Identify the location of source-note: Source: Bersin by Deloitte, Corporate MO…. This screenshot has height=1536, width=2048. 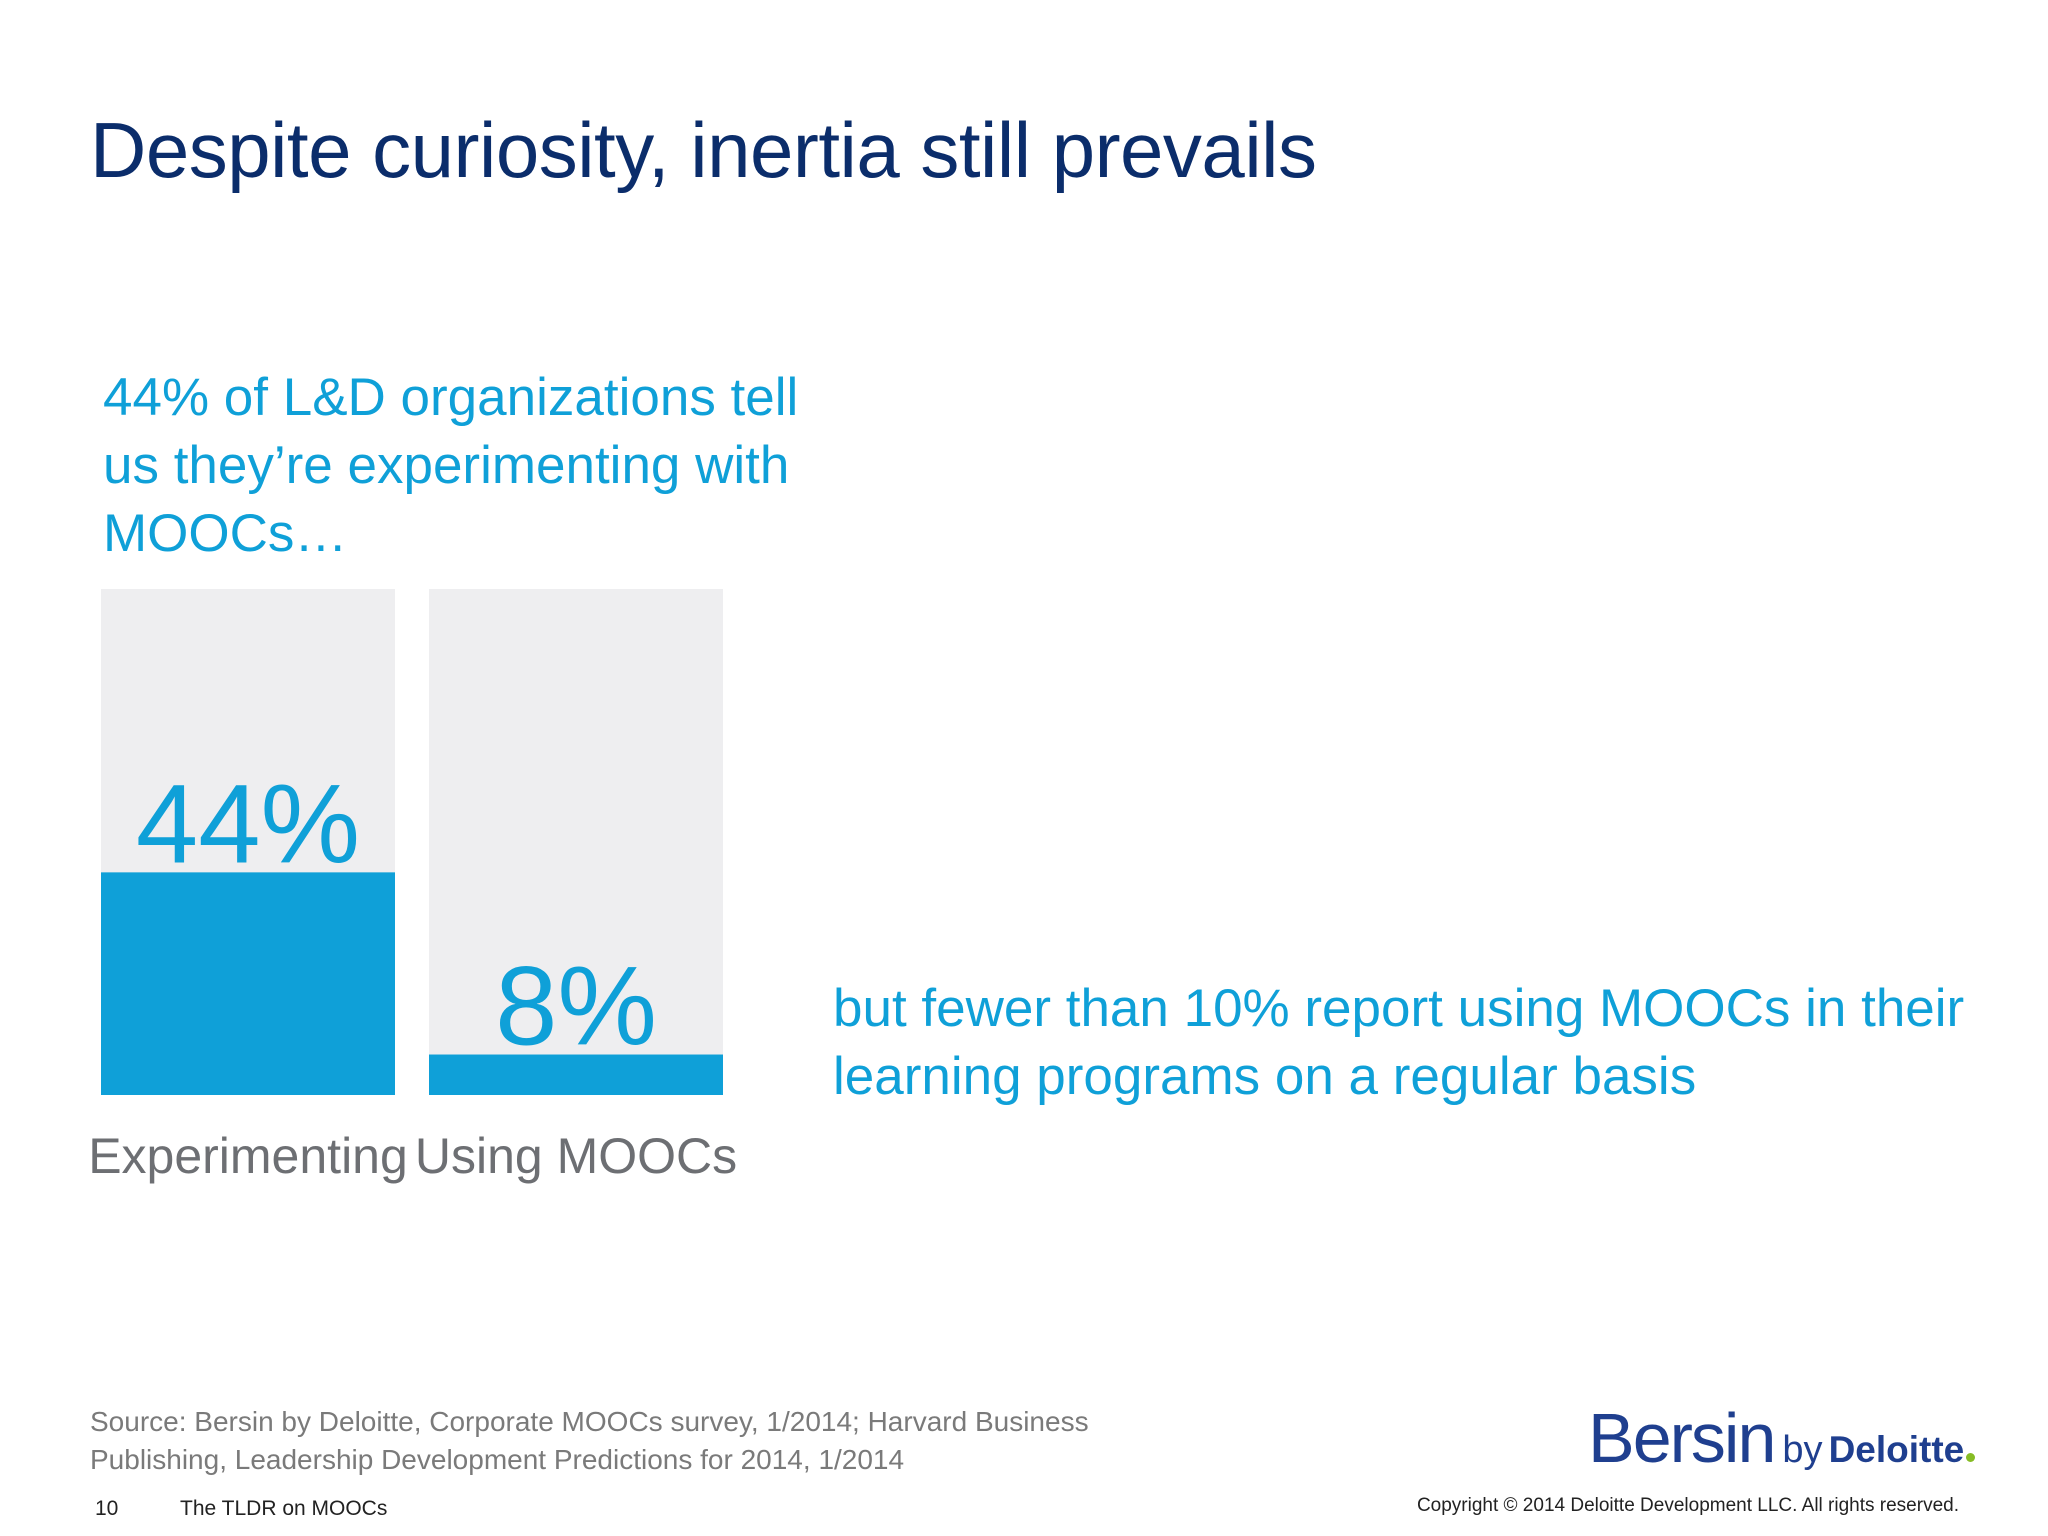
(640, 1441).